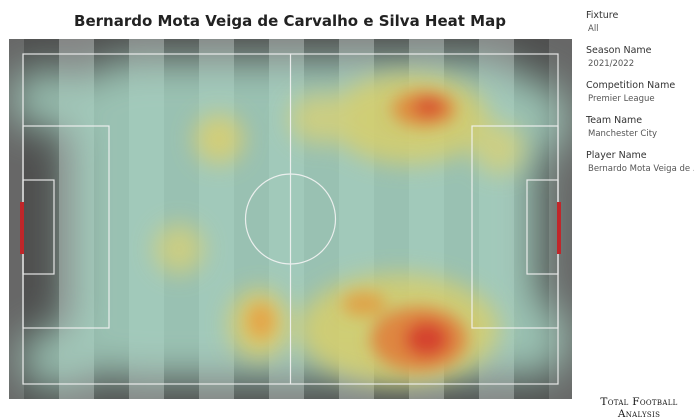 The width and height of the screenshot is (700, 420). Describe the element at coordinates (640, 127) in the screenshot. I see `filter-team-name: Team Name Manchester City` at that location.